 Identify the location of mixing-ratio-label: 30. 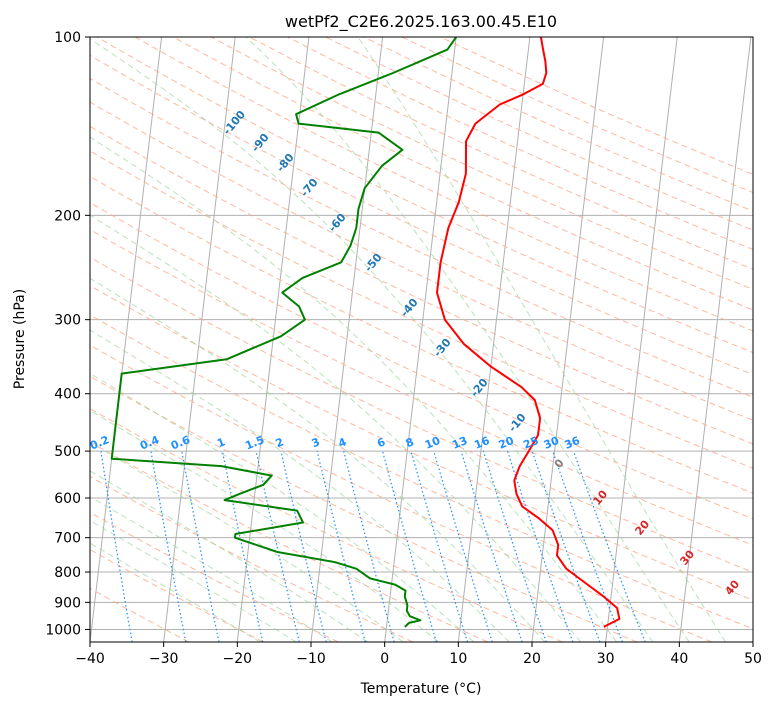
(551, 443).